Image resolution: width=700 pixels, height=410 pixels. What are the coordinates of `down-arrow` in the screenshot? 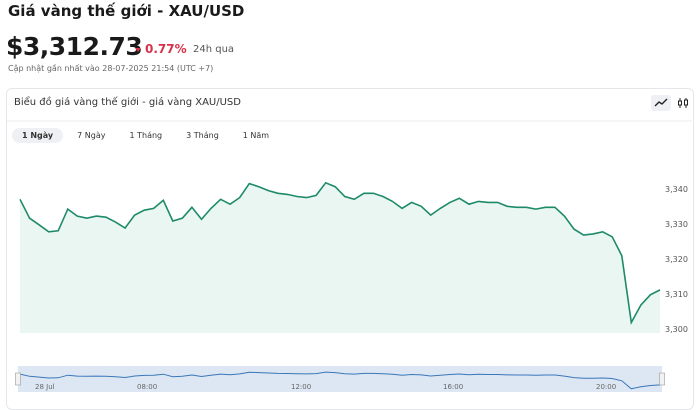 It's located at (138, 50).